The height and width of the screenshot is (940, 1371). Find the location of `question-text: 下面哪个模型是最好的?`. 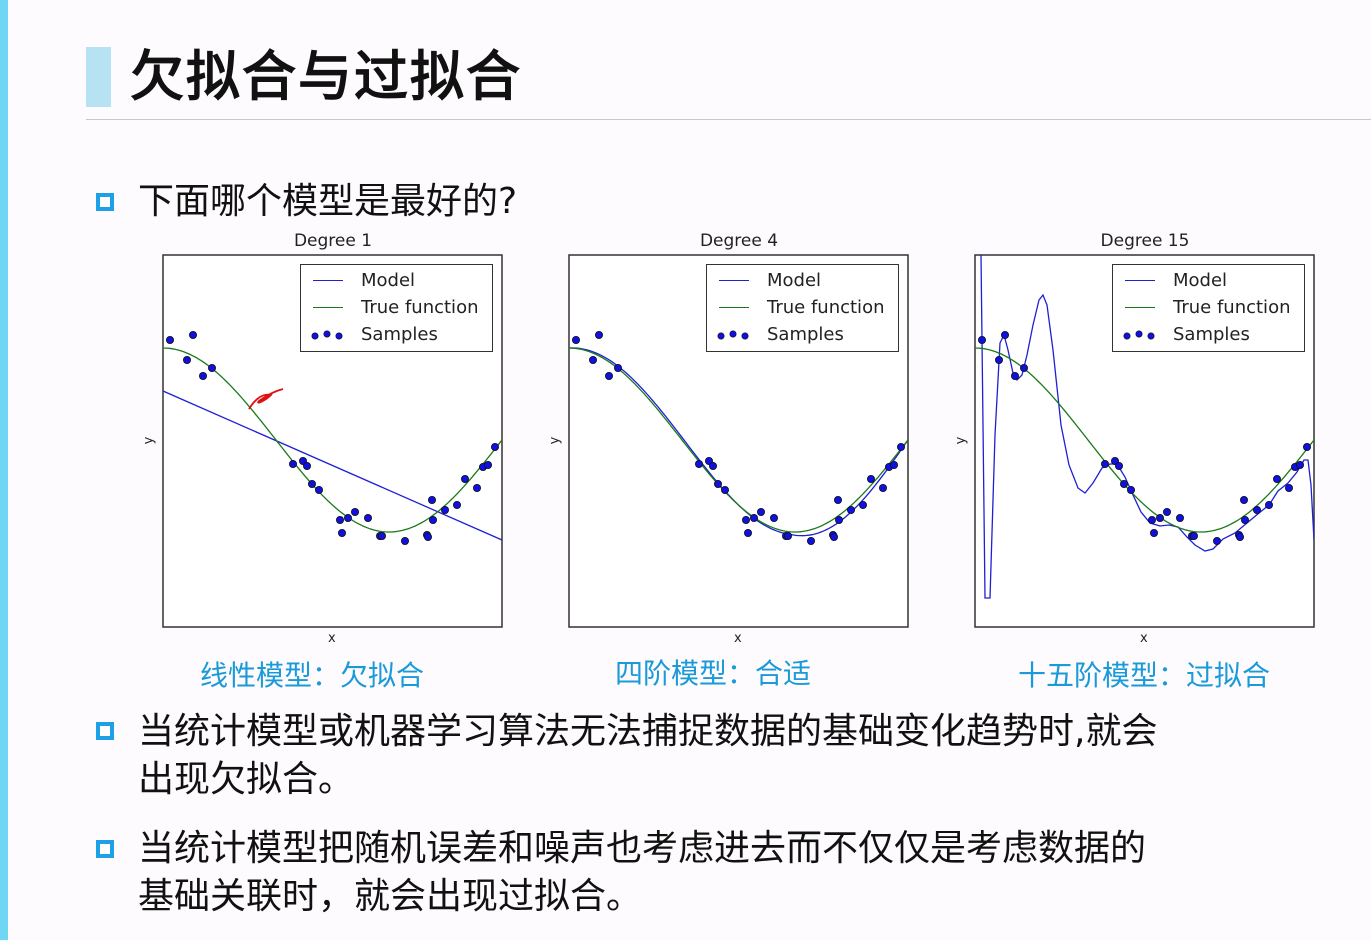

question-text: 下面哪个模型是最好的? is located at coordinates (328, 201).